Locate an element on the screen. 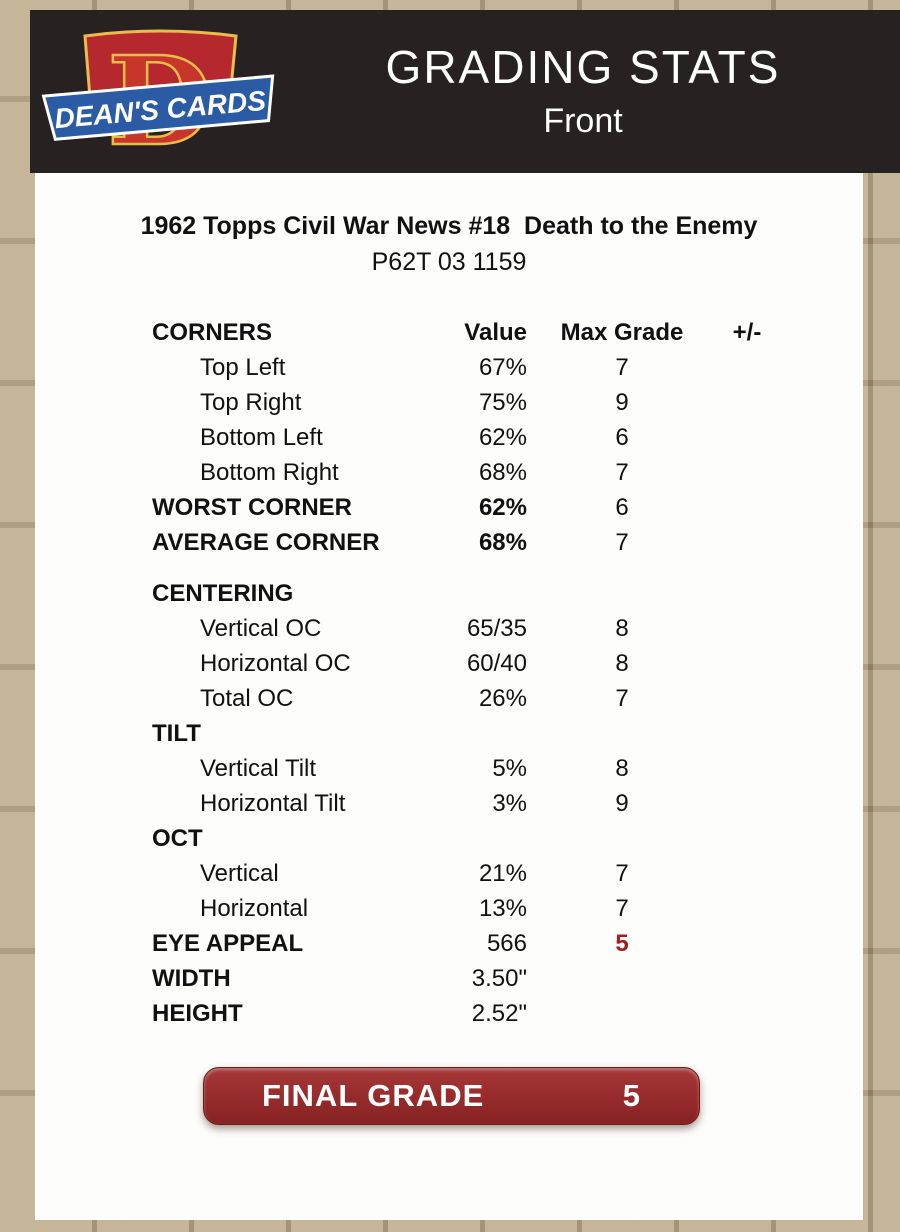 The image size is (900, 1232). row-value: 65/35 is located at coordinates (496, 628).